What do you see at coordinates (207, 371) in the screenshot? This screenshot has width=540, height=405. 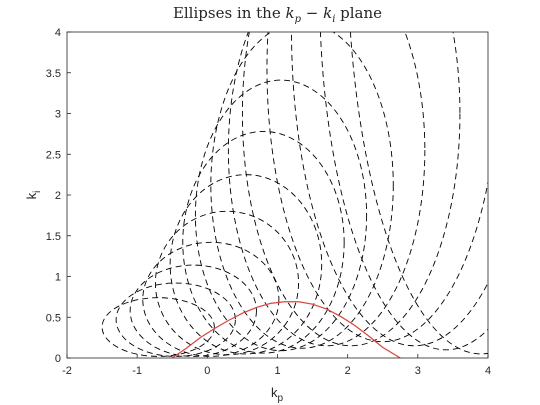 I see `x-tick-label: 0` at bounding box center [207, 371].